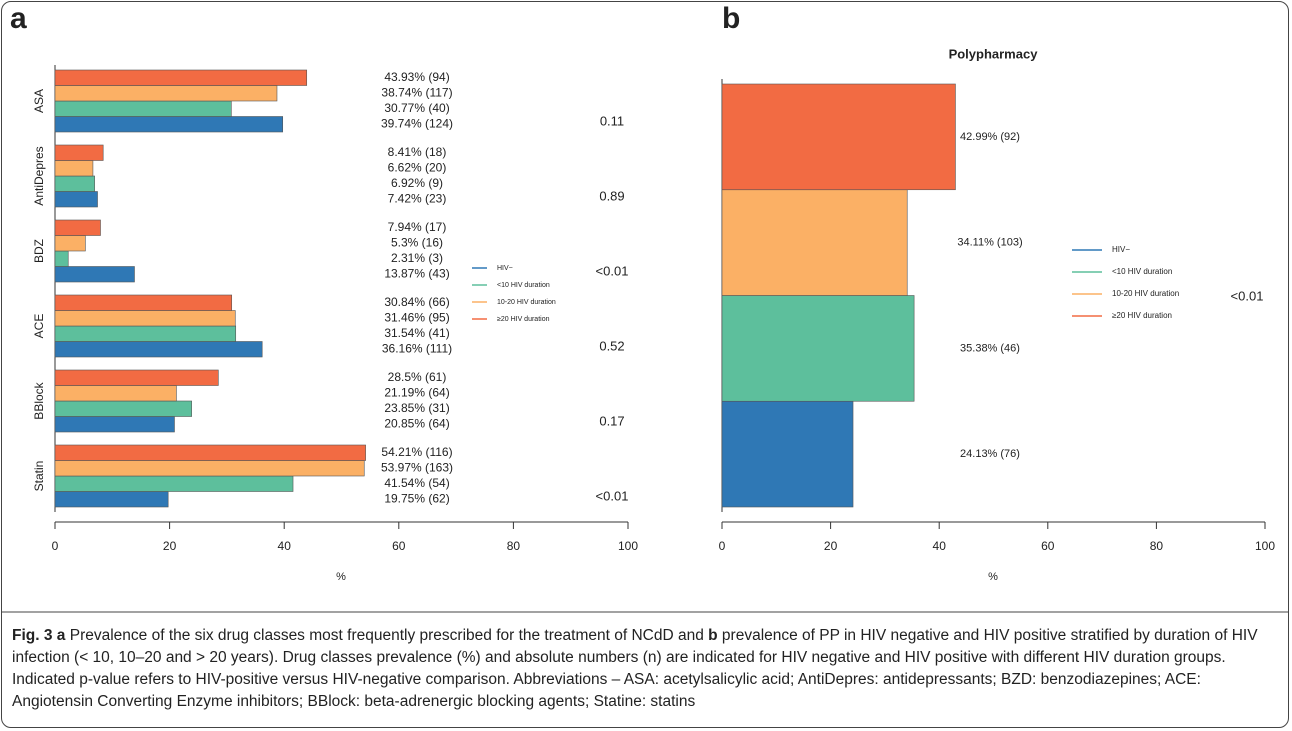  I want to click on category-label: Statin, so click(39, 476).